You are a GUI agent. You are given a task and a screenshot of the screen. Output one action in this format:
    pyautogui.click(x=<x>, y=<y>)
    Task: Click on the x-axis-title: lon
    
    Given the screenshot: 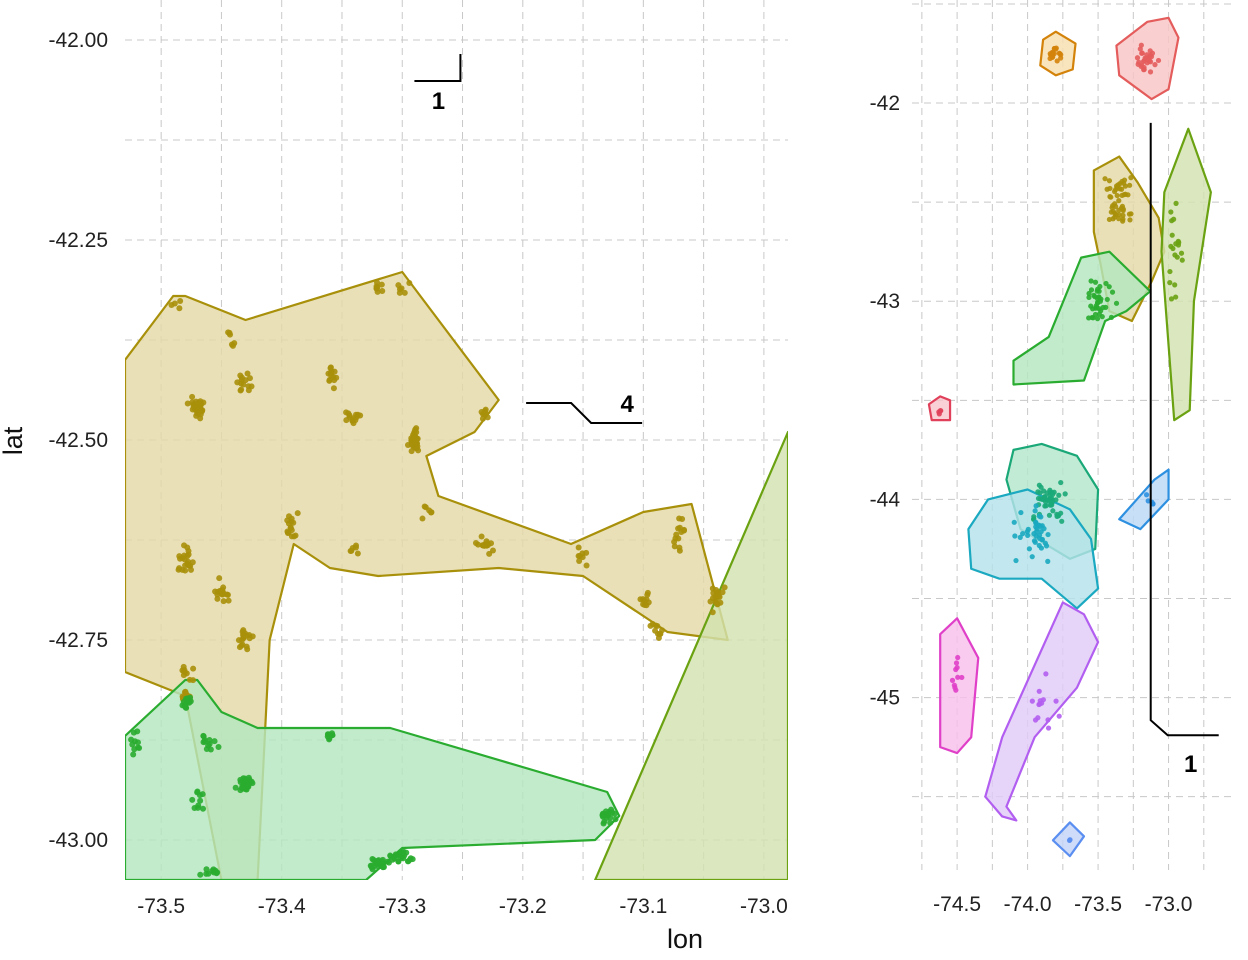 What is the action you would take?
    pyautogui.click(x=685, y=939)
    